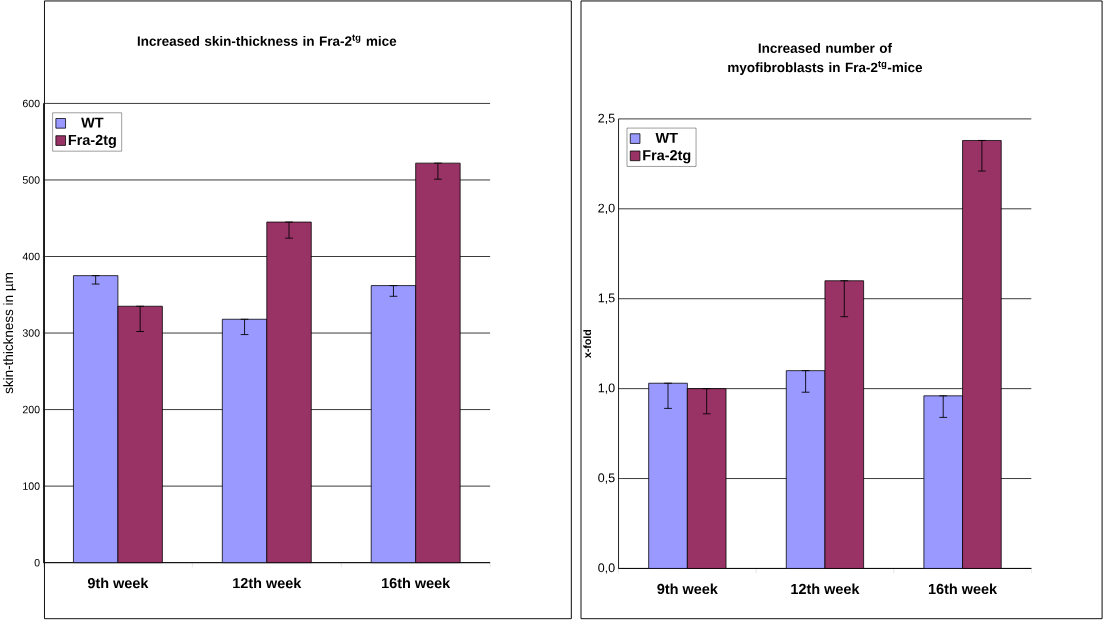  Describe the element at coordinates (31, 180) in the screenshot. I see `y-tick-label: 500` at that location.